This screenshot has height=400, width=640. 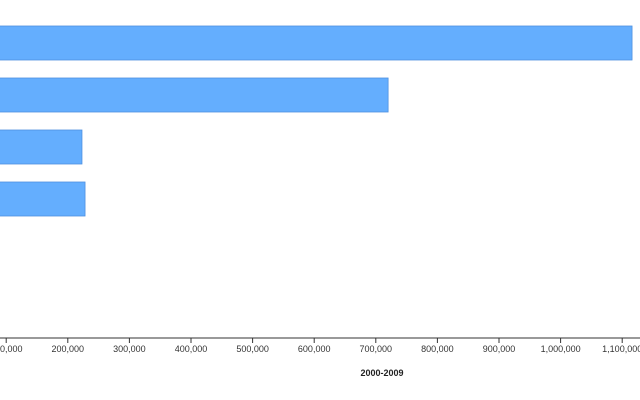 What do you see at coordinates (68, 349) in the screenshot?
I see `x-tick-label: 200,000` at bounding box center [68, 349].